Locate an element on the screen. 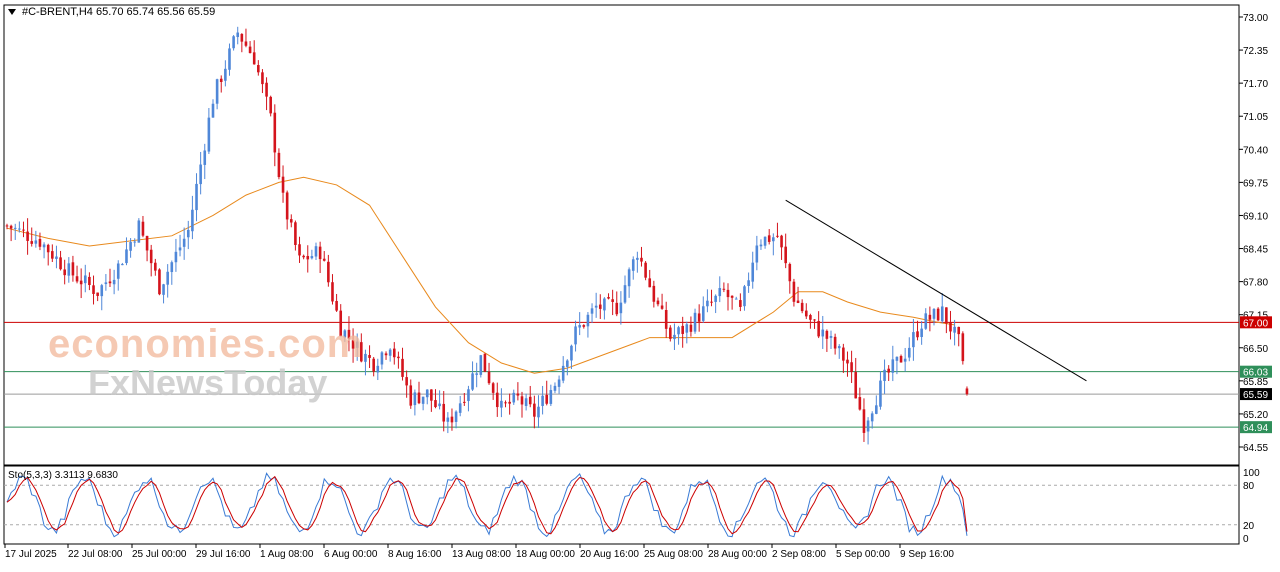 This screenshot has height=572, width=1280. time-tick-label: 22 Jul 08:00 is located at coordinates (95, 554).